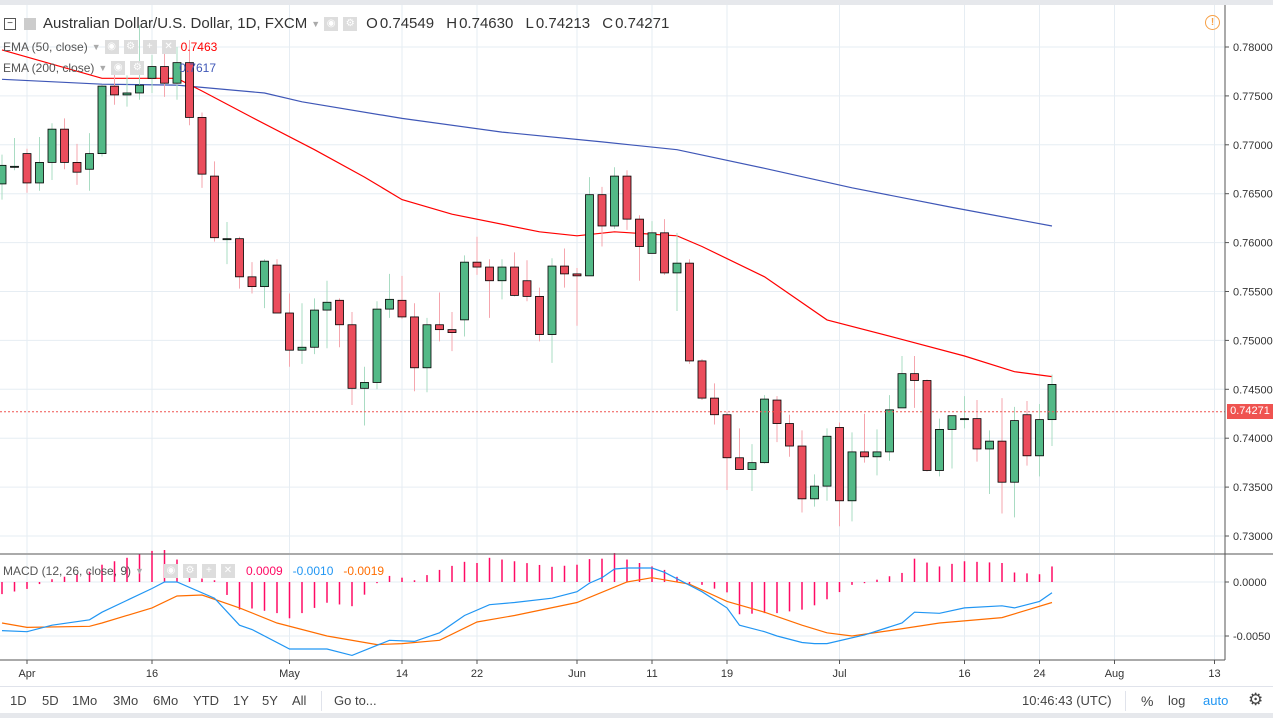 The image size is (1273, 718). I want to click on collapse-icon: −, so click(10, 23).